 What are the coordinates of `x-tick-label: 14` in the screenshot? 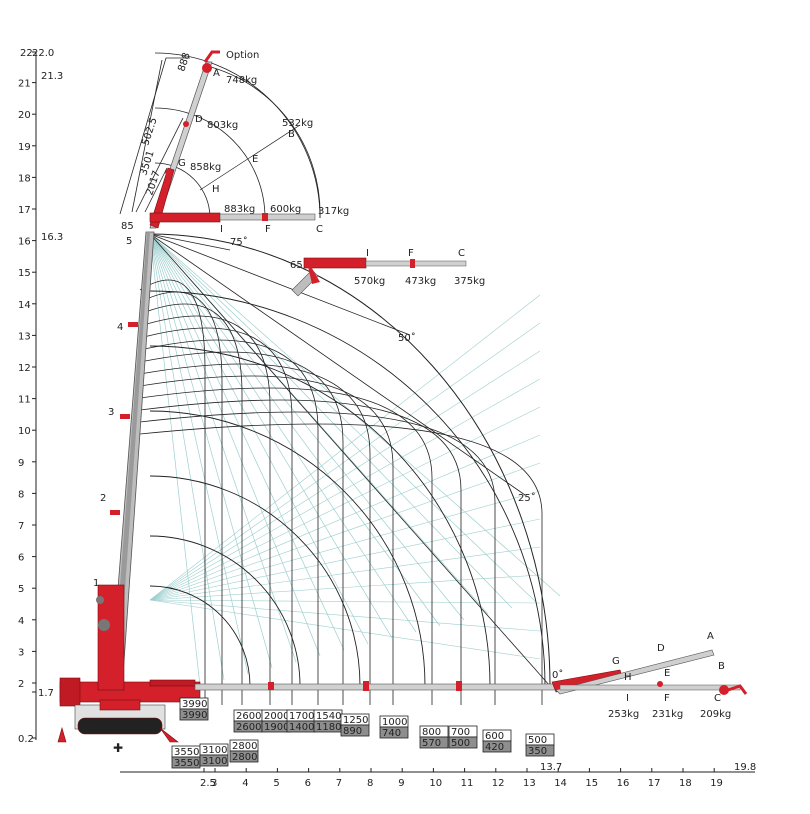 It's located at (560, 783).